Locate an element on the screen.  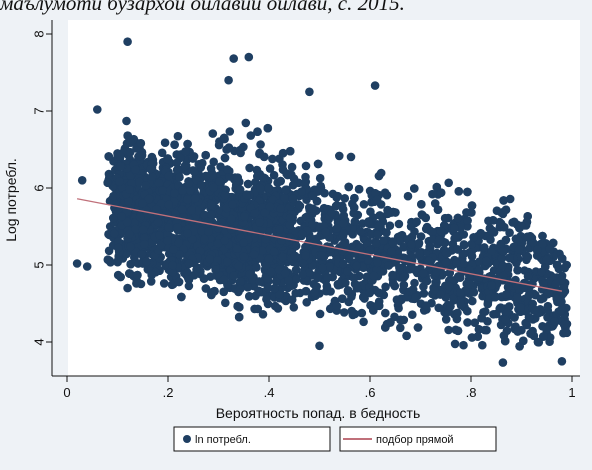
y-tick-label: 4 is located at coordinates (38, 341).